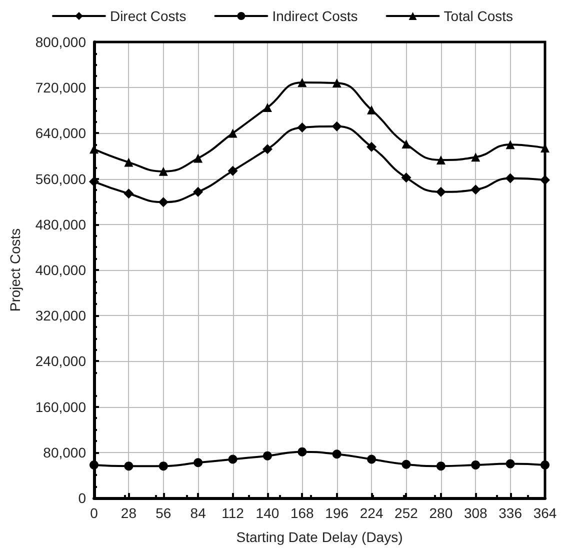  What do you see at coordinates (82, 498) in the screenshot?
I see `y-tick-label: 0` at bounding box center [82, 498].